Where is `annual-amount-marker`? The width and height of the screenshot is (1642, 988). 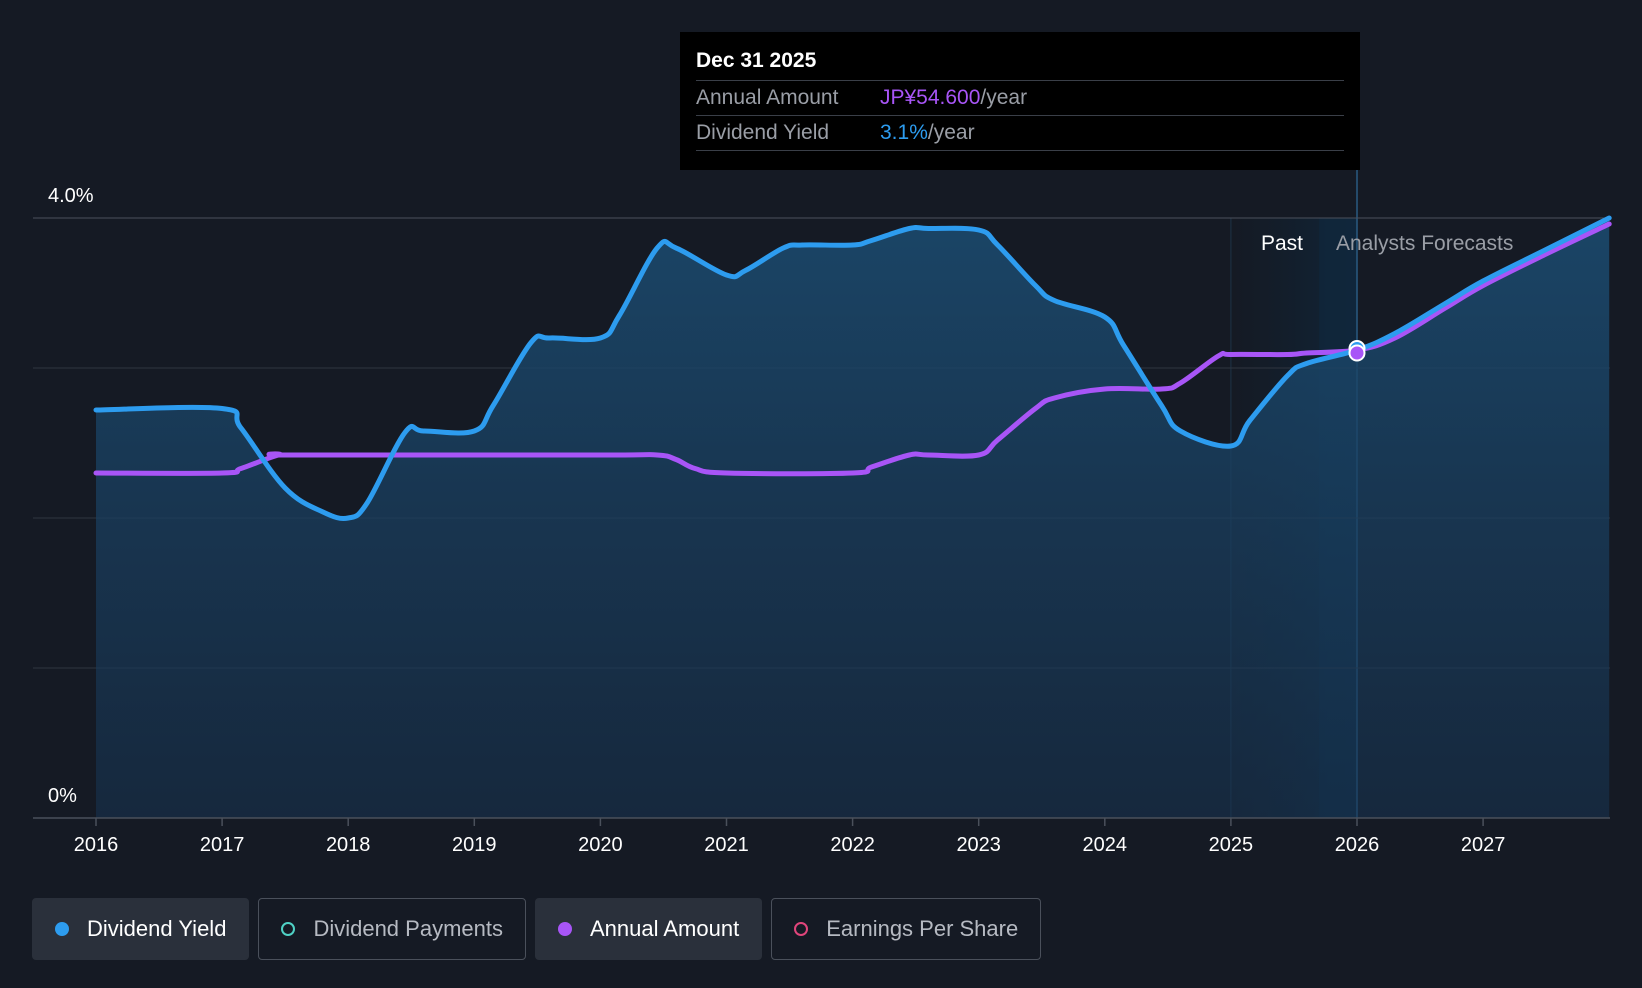
annual-amount-marker is located at coordinates (1357, 353).